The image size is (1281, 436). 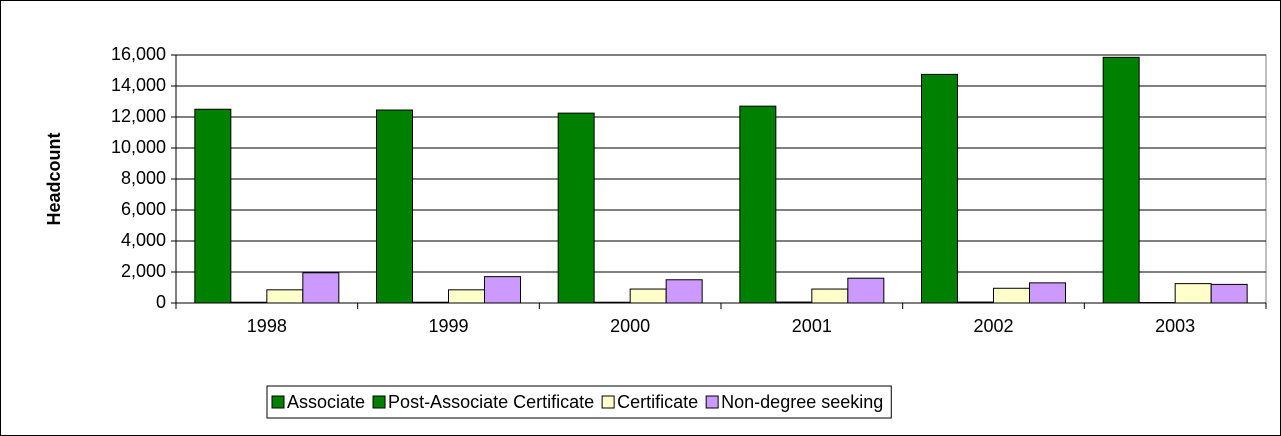 What do you see at coordinates (491, 402) in the screenshot?
I see `legend-label: Post-Associate Certificate` at bounding box center [491, 402].